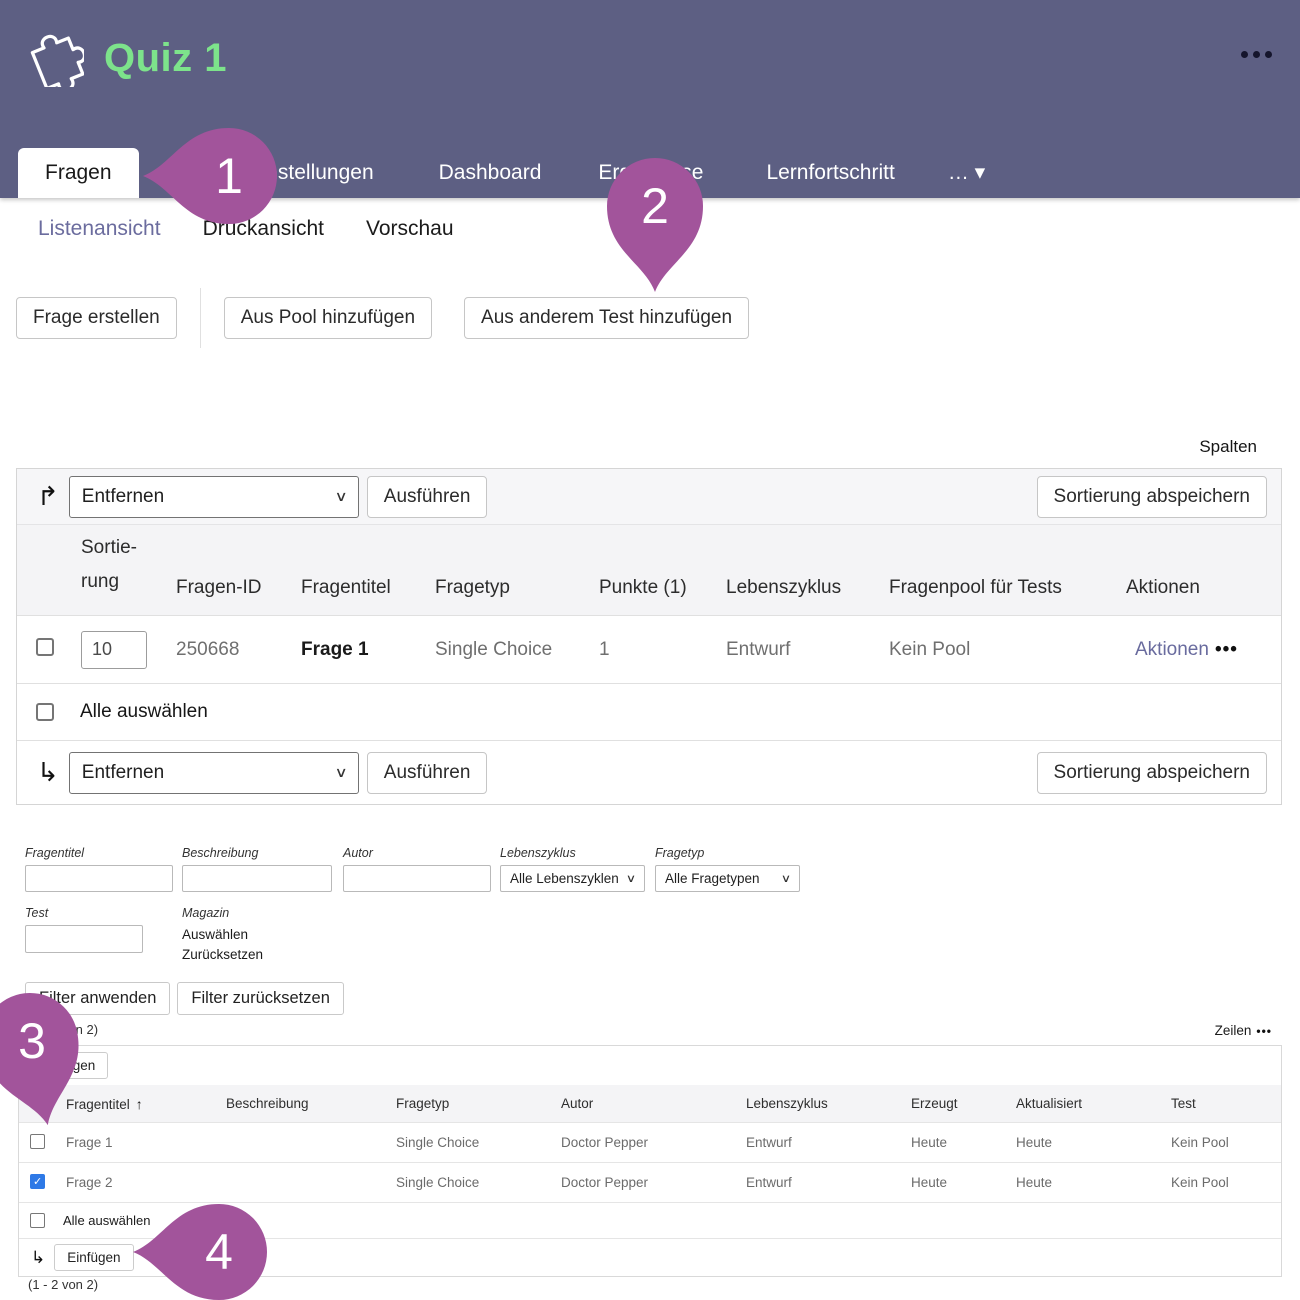 Image resolution: width=1300 pixels, height=1300 pixels. What do you see at coordinates (427, 772) in the screenshot?
I see `execute-button-bottom: Ausführen` at bounding box center [427, 772].